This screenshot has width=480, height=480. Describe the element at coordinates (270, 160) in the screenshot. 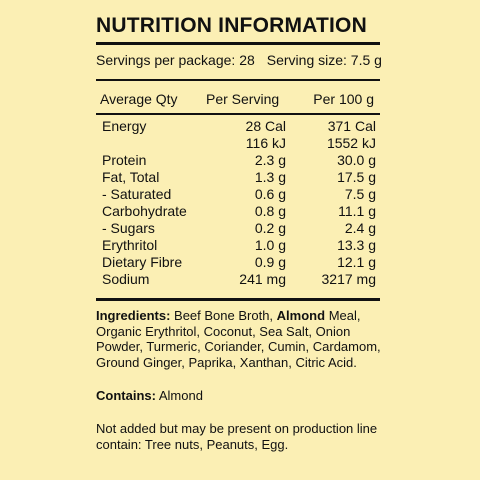

I see `per-serving-value: 2.3 g` at that location.